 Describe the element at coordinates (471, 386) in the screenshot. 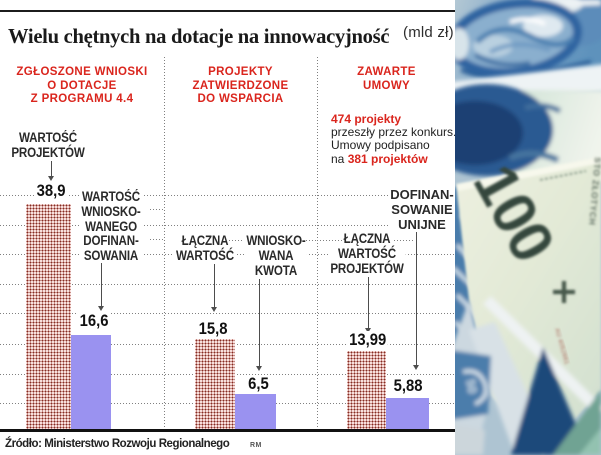

I see `svg-text: 50` at that location.